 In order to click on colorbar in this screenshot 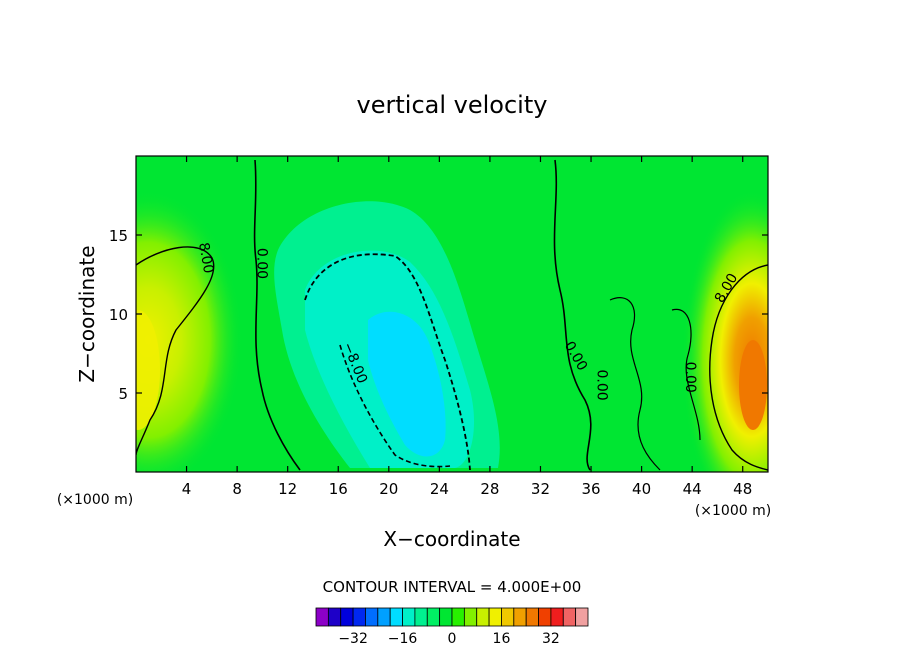, I will do `click(452, 617)`.